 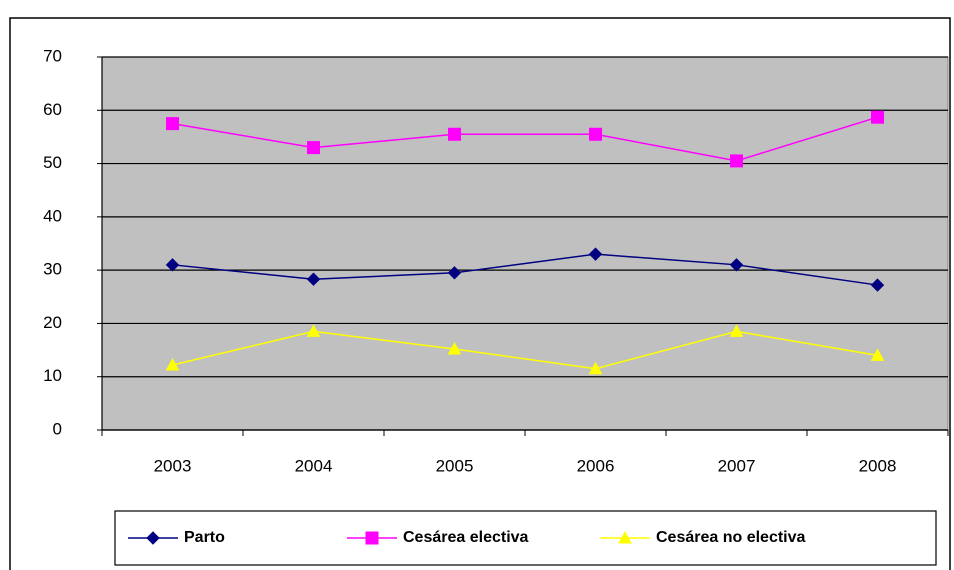 I want to click on x-tick-label: 2003, so click(x=173, y=465).